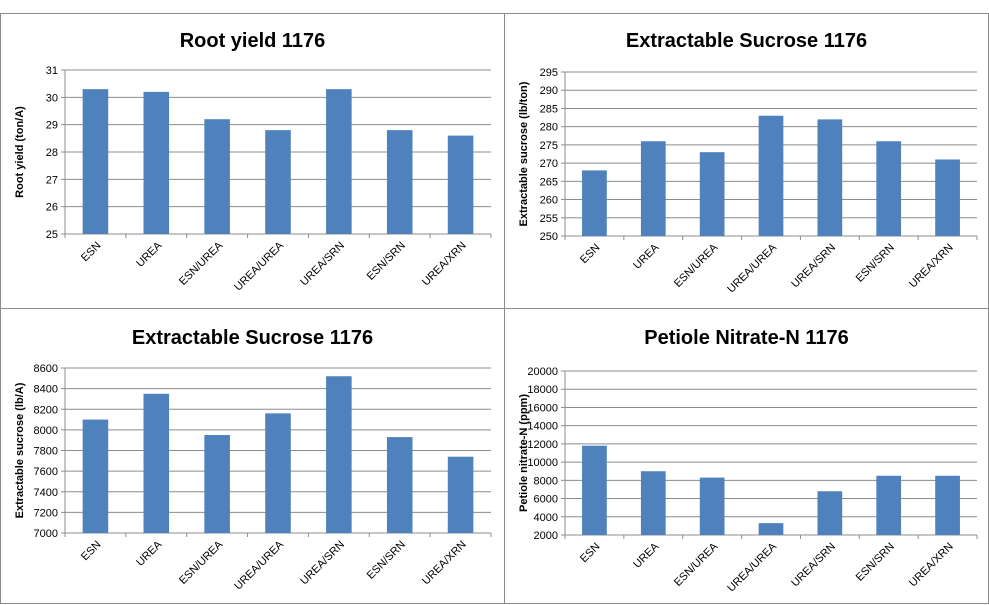  What do you see at coordinates (542, 427) in the screenshot?
I see `y-tick-label: 14000` at bounding box center [542, 427].